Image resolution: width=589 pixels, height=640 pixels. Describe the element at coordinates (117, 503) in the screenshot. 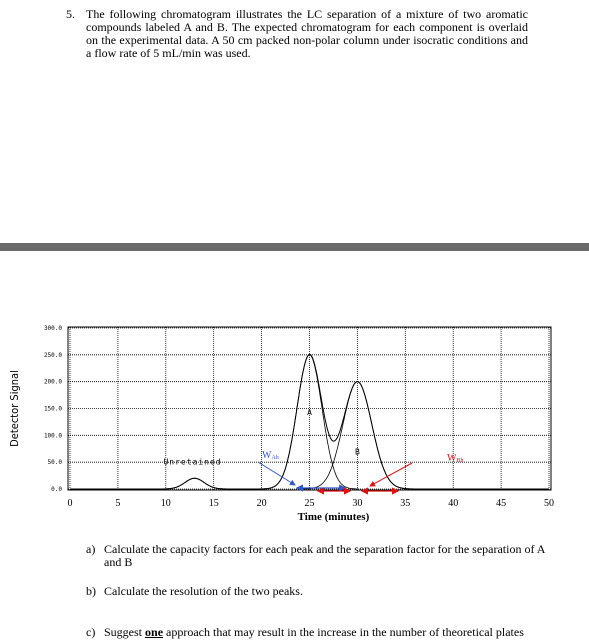

I see `x-tick-label: 5` at that location.